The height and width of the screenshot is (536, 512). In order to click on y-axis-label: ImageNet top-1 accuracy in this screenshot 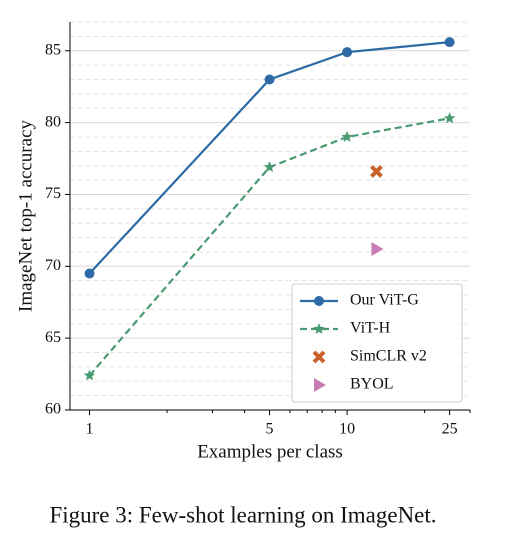, I will do `click(25, 216)`.